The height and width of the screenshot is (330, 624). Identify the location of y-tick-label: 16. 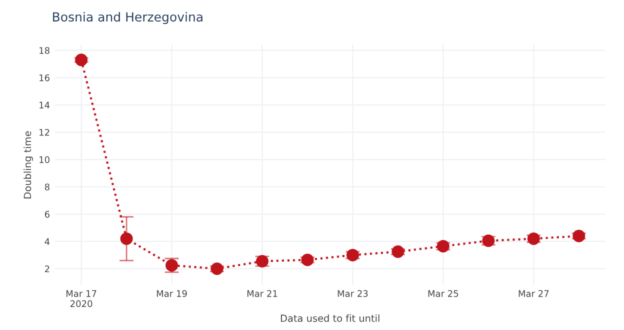
(45, 78).